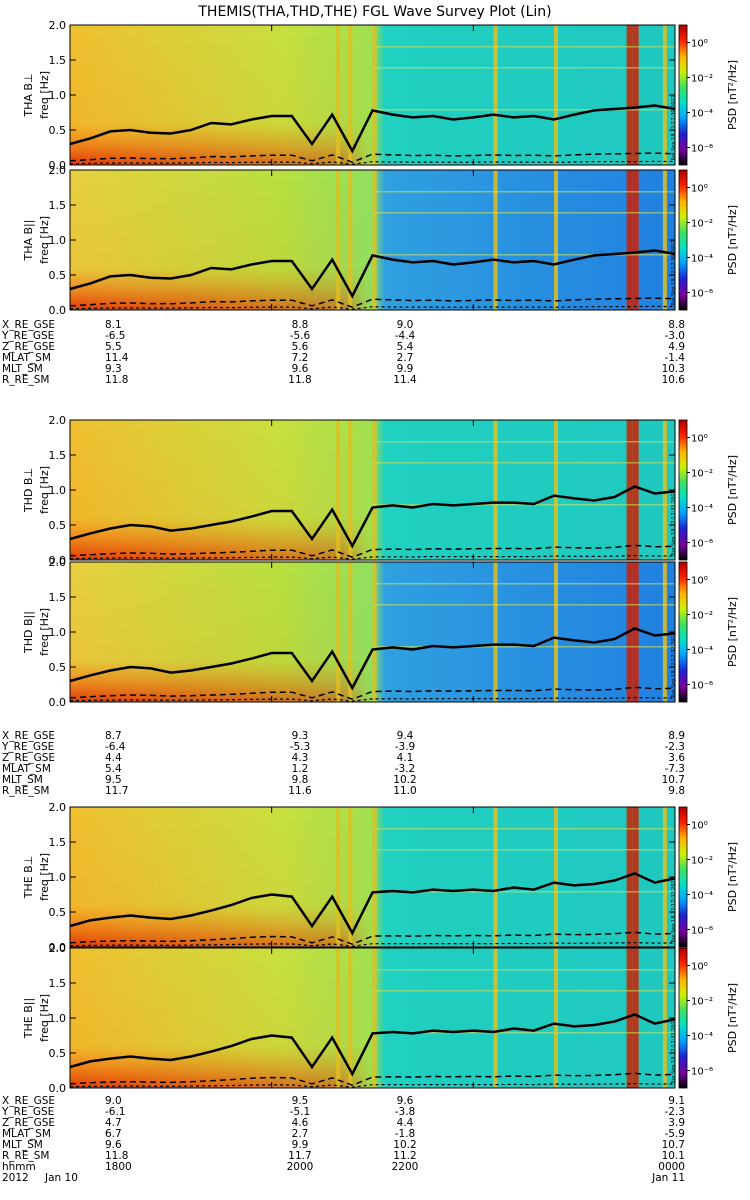  Describe the element at coordinates (405, 747) in the screenshot. I see `ephemeris-value: -3.9` at that location.